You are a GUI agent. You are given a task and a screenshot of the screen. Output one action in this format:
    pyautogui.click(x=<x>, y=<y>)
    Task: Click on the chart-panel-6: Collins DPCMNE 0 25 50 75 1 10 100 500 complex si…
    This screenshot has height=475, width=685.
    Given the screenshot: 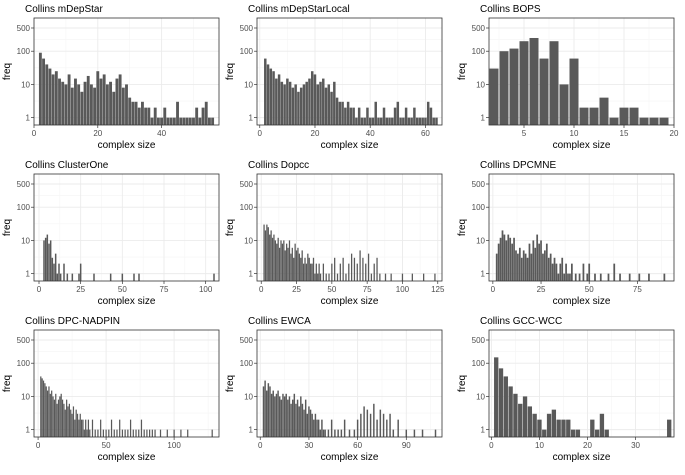 What is the action you would take?
    pyautogui.click(x=566, y=233)
    